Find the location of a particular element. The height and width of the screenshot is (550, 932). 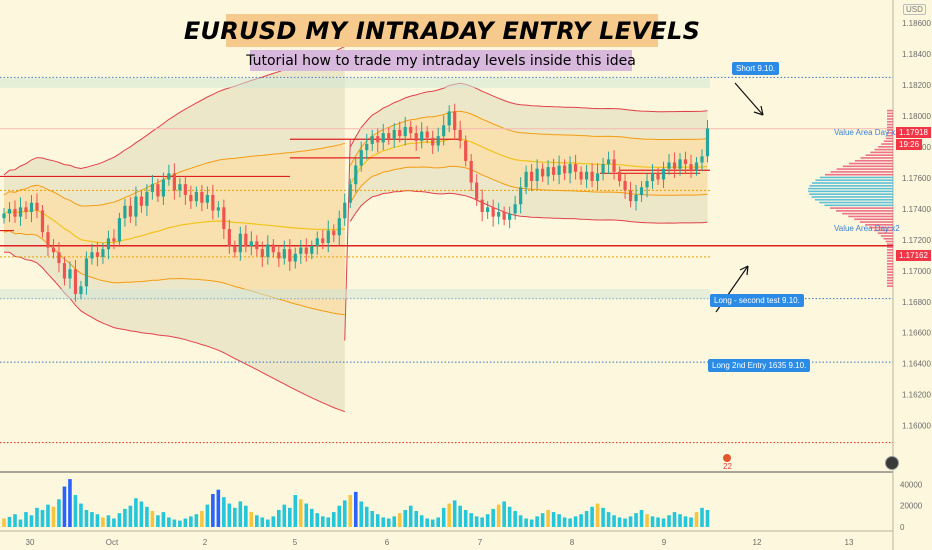

note-long-second-test: Long - second test 9.10. is located at coordinates (757, 300).